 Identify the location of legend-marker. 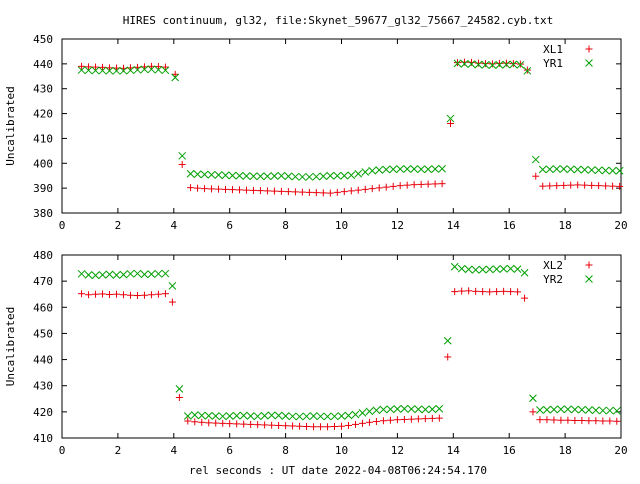
(589, 279).